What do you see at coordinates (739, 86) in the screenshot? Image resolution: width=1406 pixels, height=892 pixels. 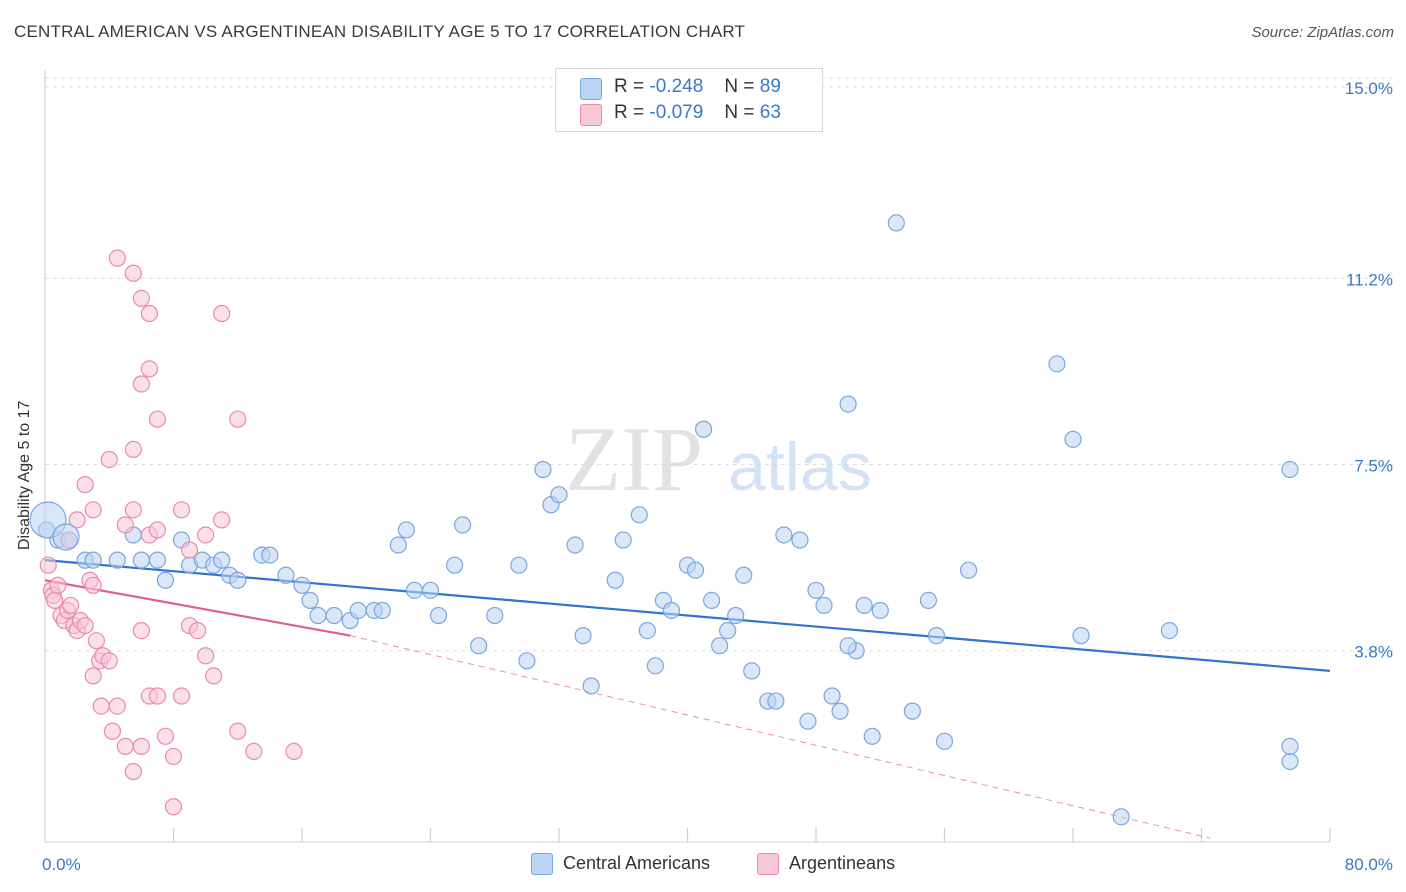 I see `blue-n-label: N =` at bounding box center [739, 86].